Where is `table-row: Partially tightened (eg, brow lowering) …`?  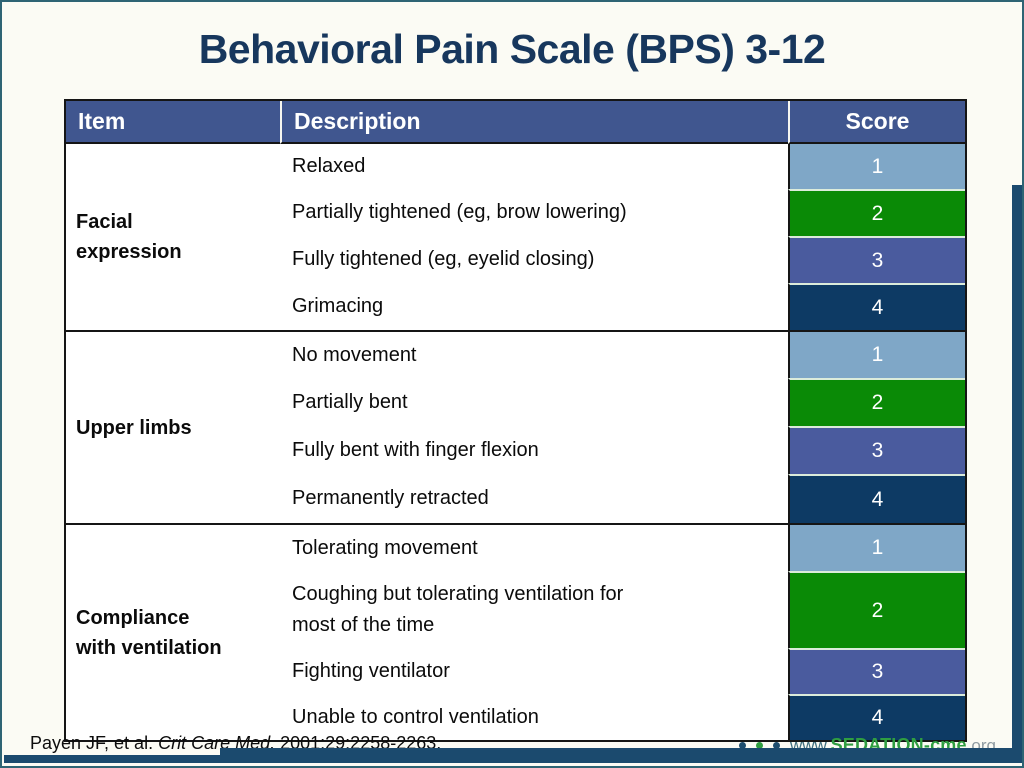
table-row: Partially tightened (eg, brow lowering) … is located at coordinates (515, 212).